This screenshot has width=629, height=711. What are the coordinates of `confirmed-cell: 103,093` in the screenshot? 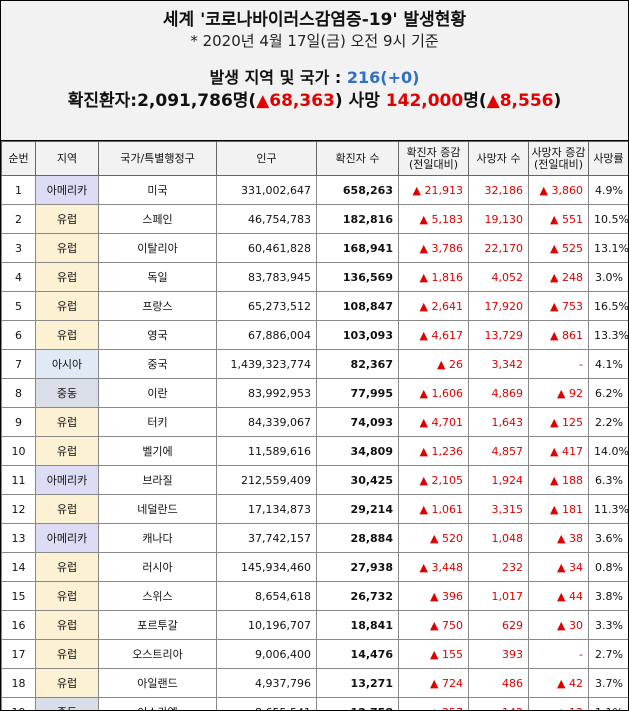 It's located at (357, 335).